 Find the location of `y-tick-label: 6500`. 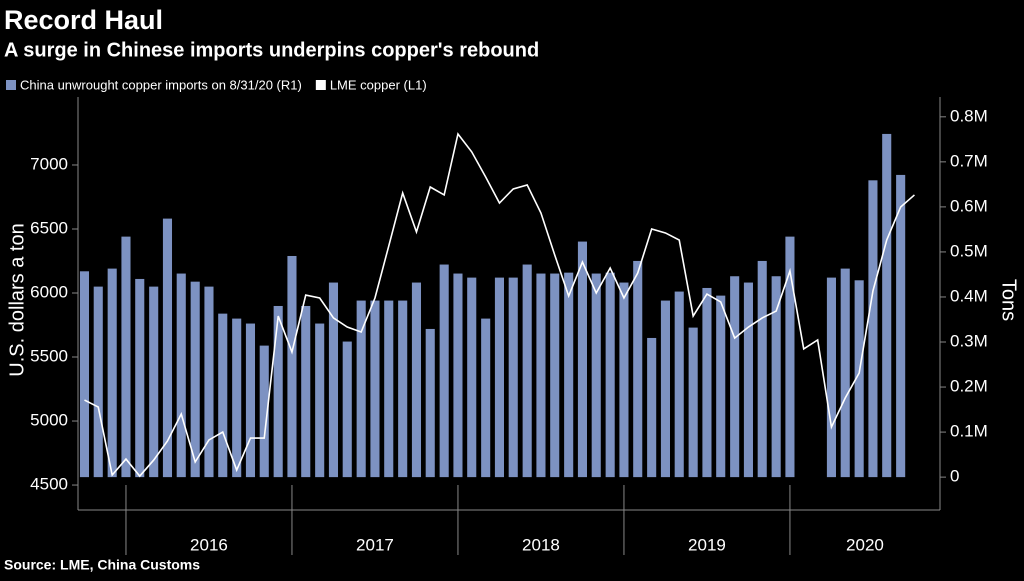

y-tick-label: 6500 is located at coordinates (49, 227).